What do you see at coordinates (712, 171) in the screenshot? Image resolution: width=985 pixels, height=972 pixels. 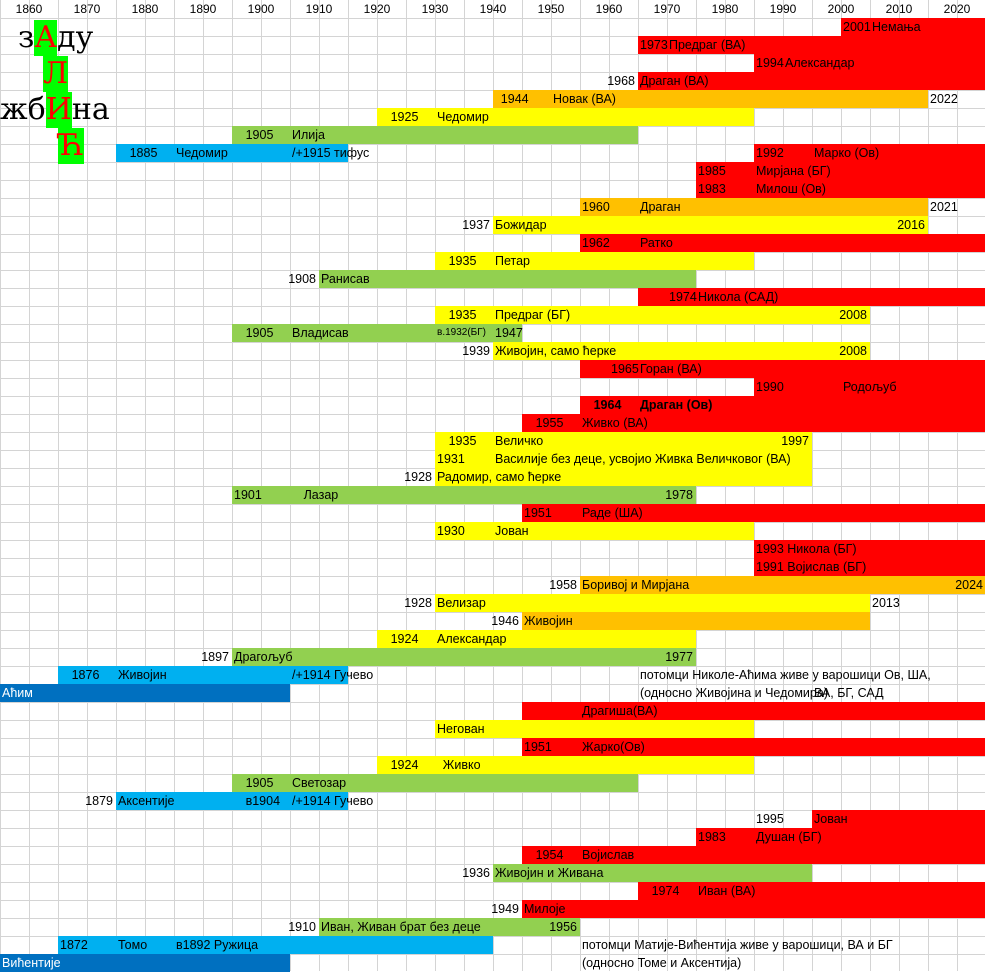 I see `timeline-label: 1985` at bounding box center [712, 171].